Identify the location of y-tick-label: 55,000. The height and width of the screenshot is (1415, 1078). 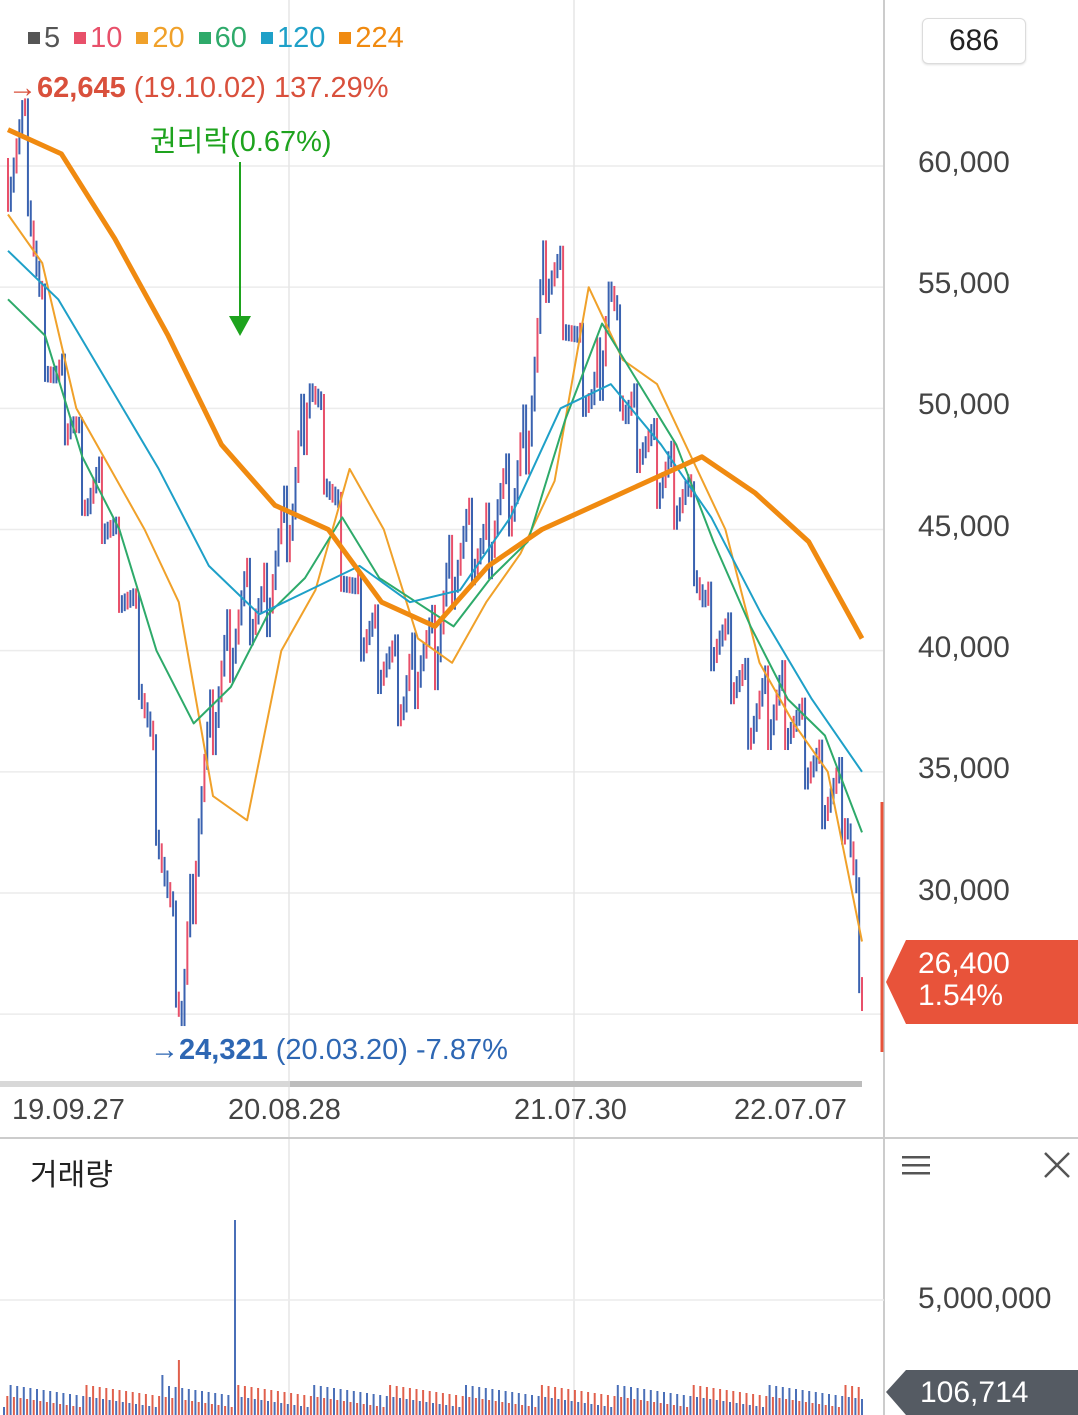
(964, 283).